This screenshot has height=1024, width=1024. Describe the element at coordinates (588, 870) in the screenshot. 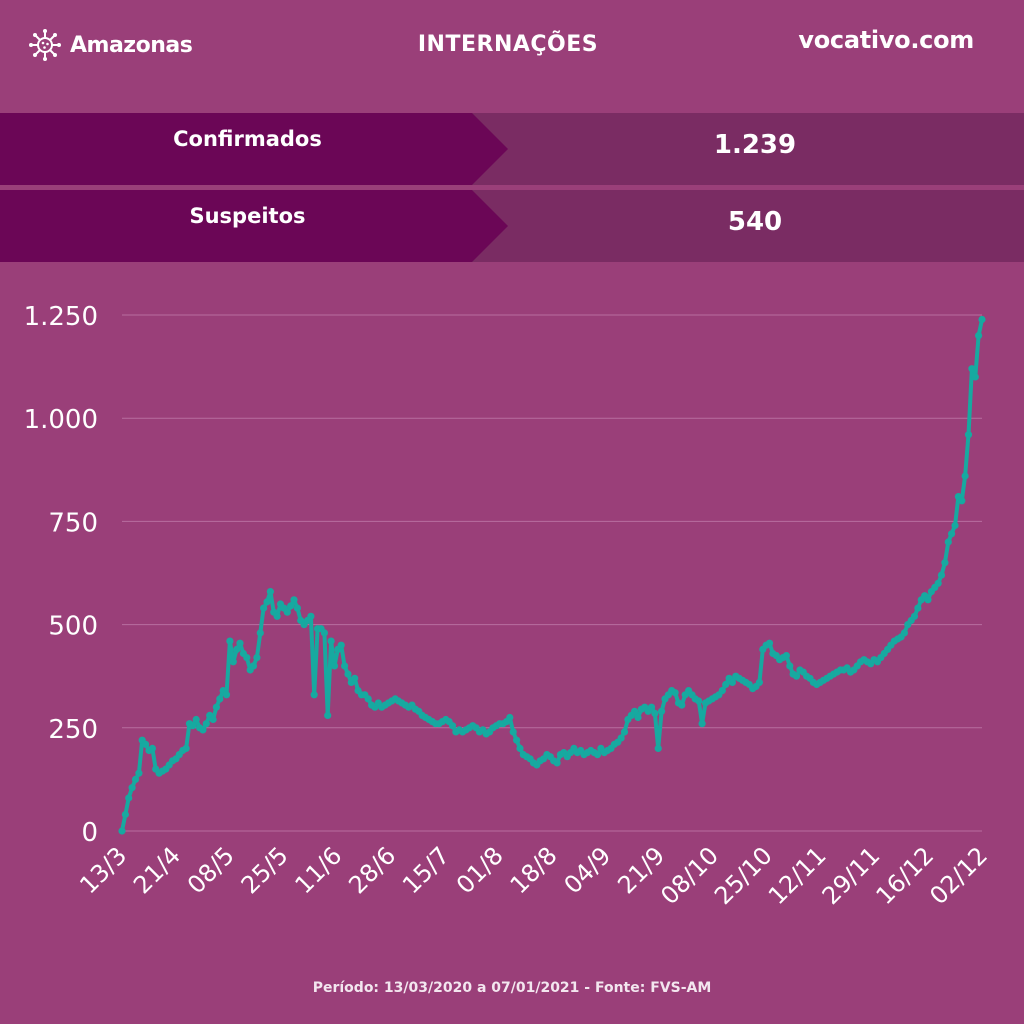

I see `x-tick-label: 04/9` at that location.